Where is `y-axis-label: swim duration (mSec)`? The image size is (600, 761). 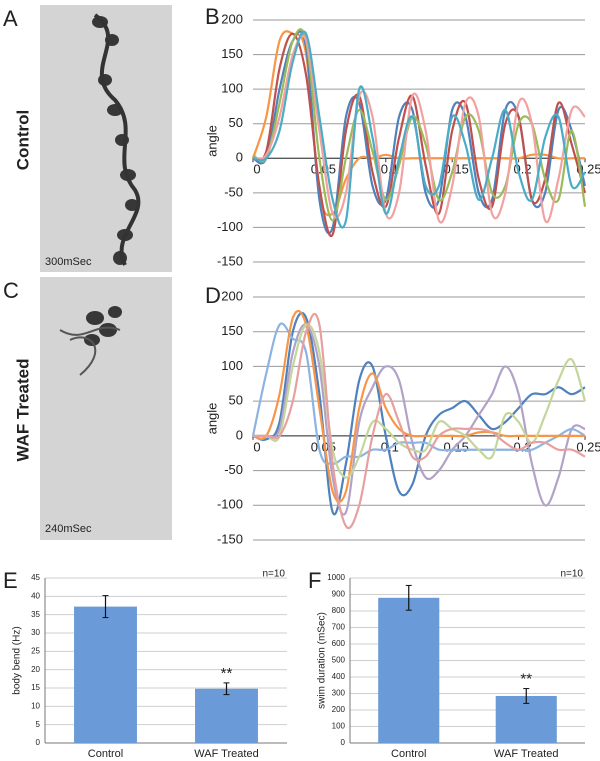 y-axis-label: swim duration (mSec) is located at coordinates (322, 660).